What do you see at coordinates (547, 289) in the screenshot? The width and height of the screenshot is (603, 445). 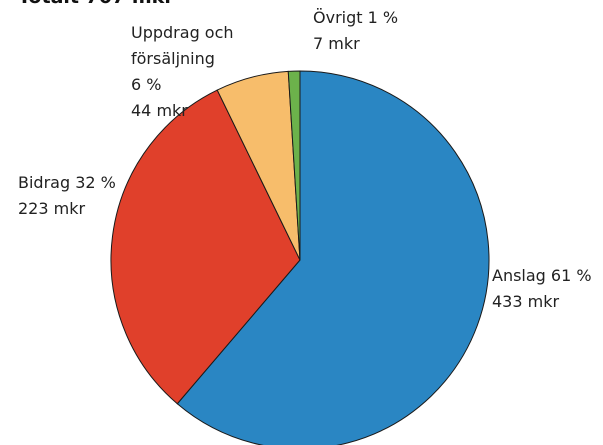 I see `slice-label: Anslag 61 % 433 mkr` at bounding box center [547, 289].